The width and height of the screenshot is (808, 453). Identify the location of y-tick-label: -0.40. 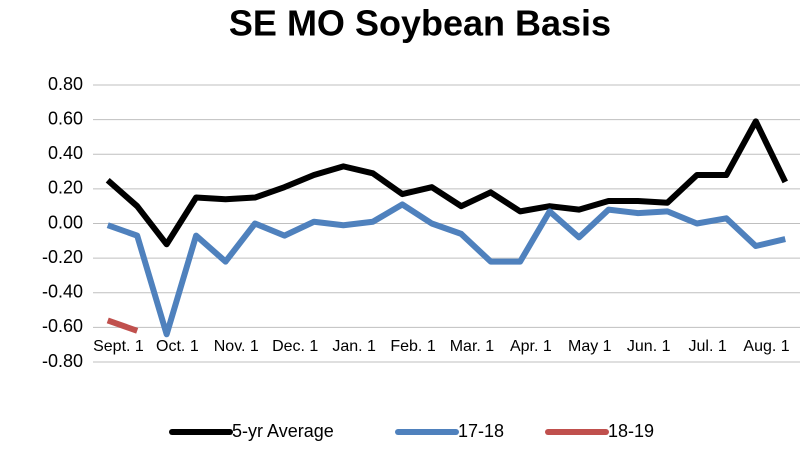
(62, 292).